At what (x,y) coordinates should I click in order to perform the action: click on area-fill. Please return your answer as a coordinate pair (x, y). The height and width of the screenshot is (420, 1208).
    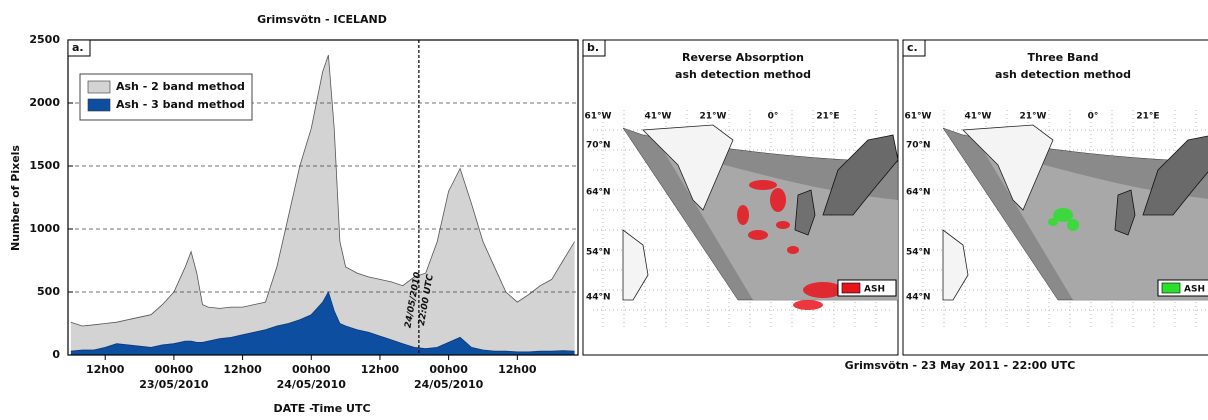
    Looking at the image, I should click on (322, 323).